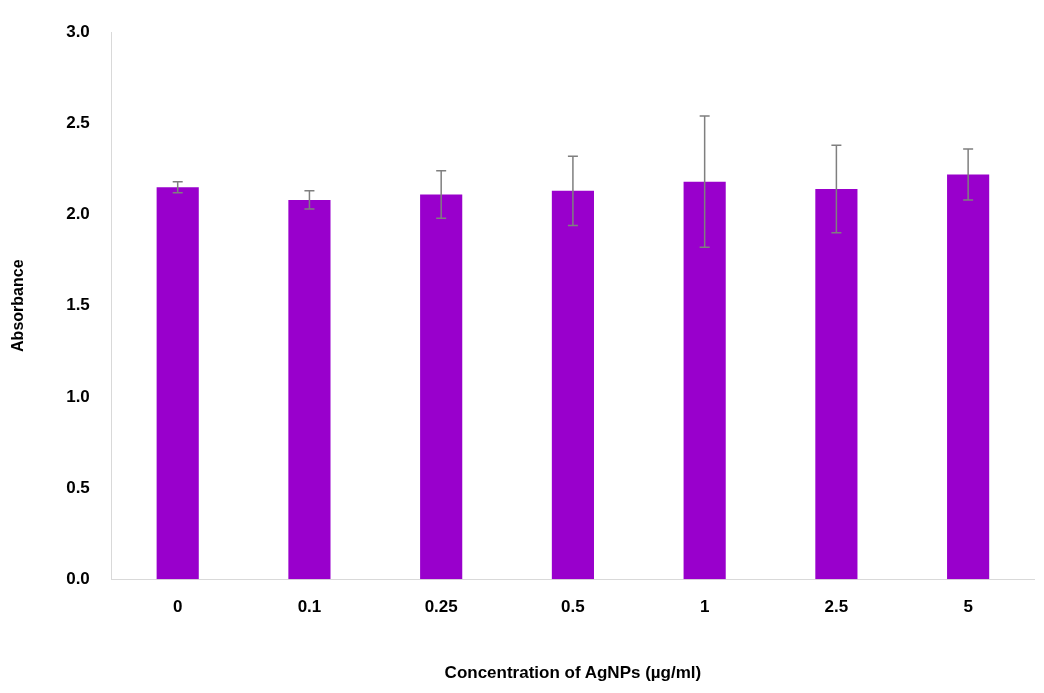 This screenshot has width=1044, height=693. I want to click on y-tick-label: 1.5, so click(78, 305).